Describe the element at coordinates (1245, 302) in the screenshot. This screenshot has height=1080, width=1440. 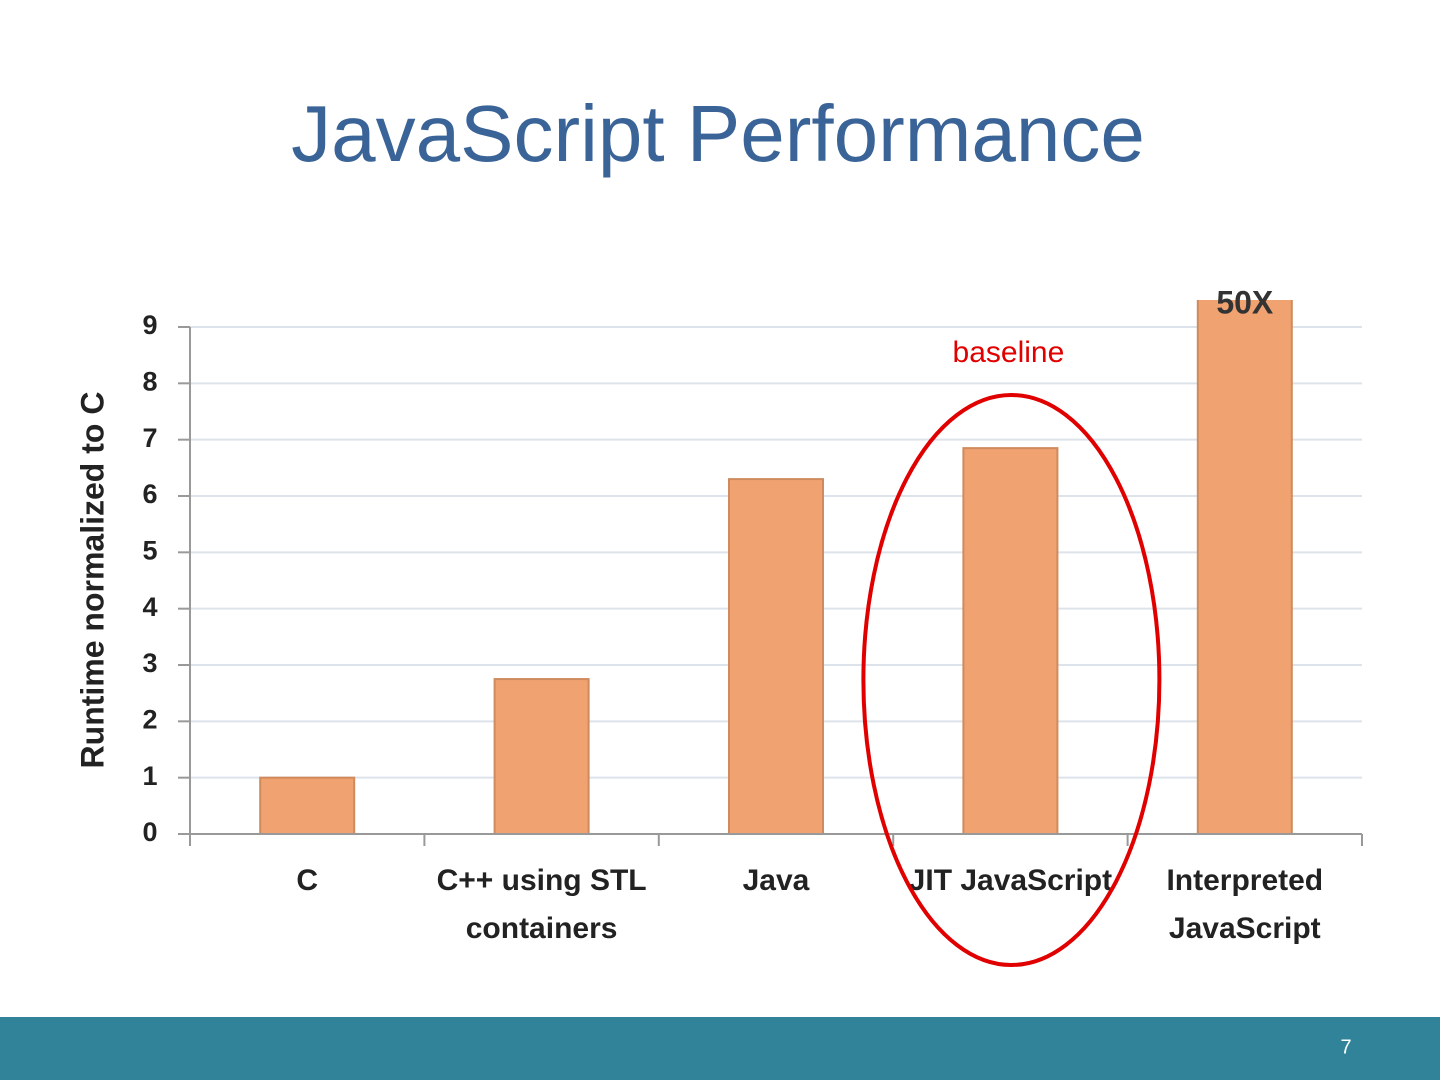
I see `value-label: 50X` at that location.